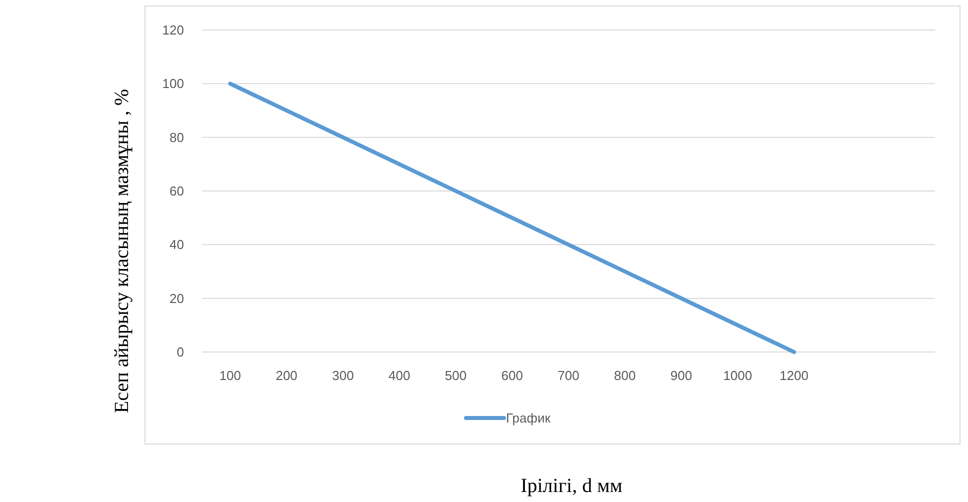 This screenshot has height=502, width=968. What do you see at coordinates (230, 375) in the screenshot?
I see `x-tick-label: 100` at bounding box center [230, 375].